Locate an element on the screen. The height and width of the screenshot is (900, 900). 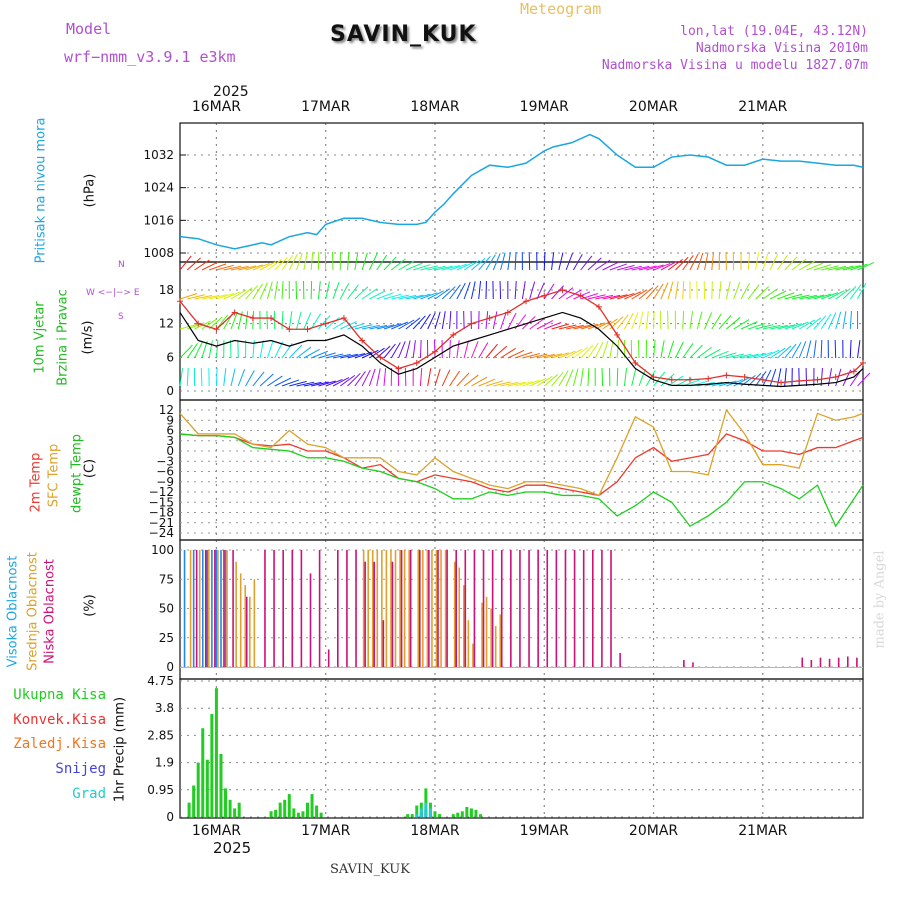
temp-tick-label: 3 is located at coordinates (170, 441).